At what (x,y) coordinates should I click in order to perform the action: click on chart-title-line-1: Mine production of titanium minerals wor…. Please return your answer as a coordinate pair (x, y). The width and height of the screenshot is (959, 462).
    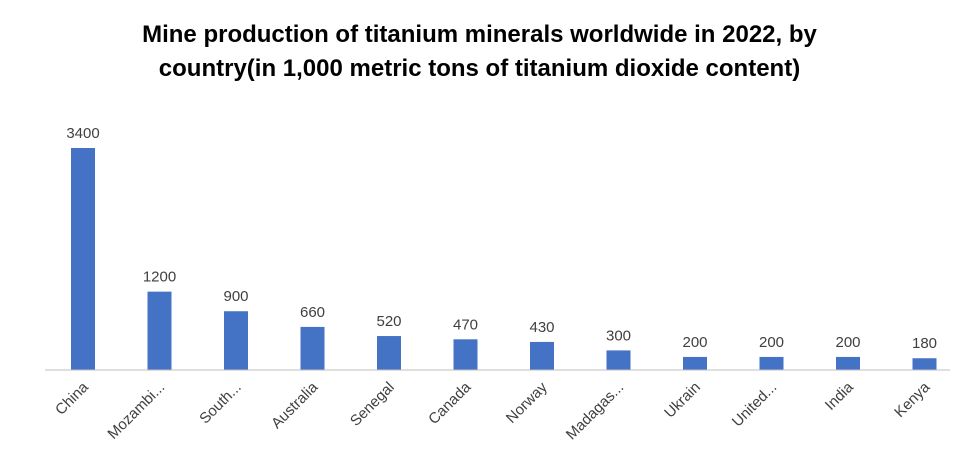
    Looking at the image, I should click on (479, 34).